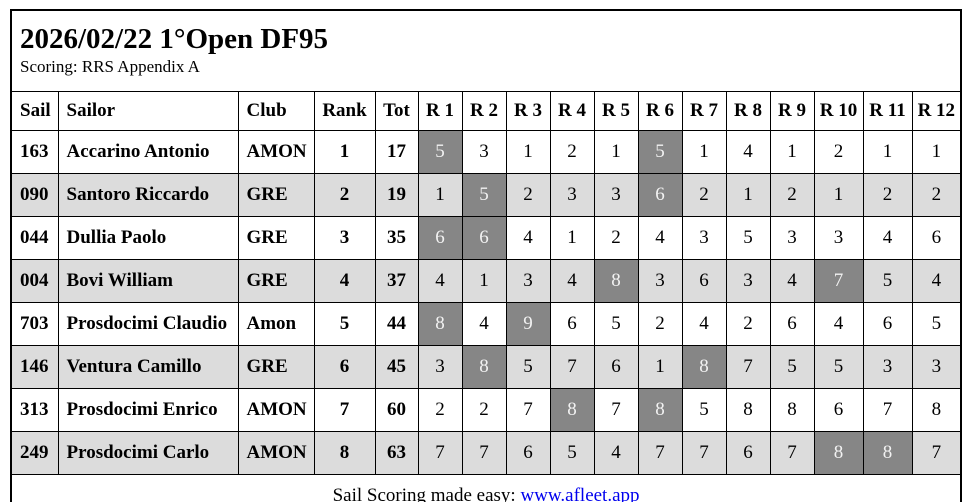 The image size is (970, 502). Describe the element at coordinates (616, 111) in the screenshot. I see `column-header-r-5: R 5` at that location.